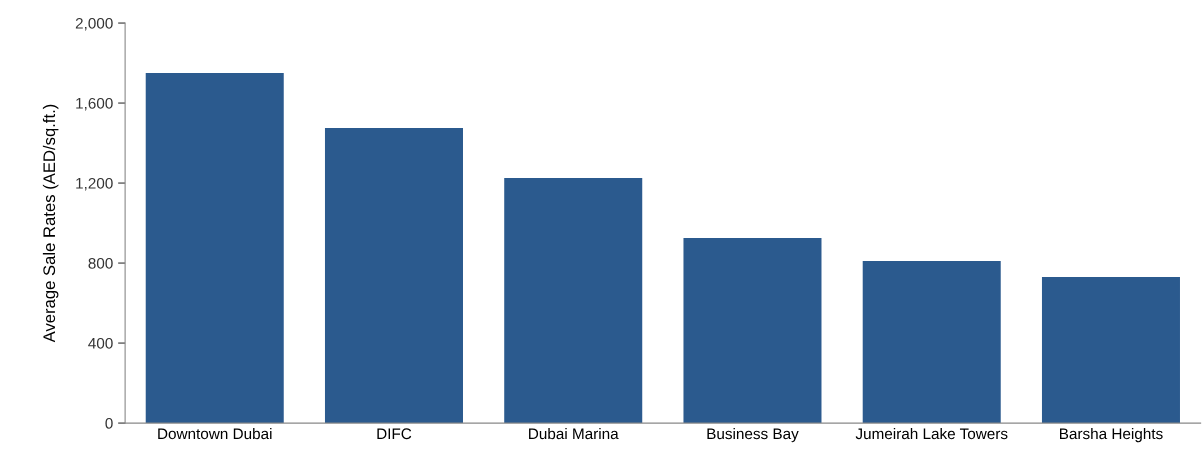 The width and height of the screenshot is (1203, 452). Describe the element at coordinates (574, 433) in the screenshot. I see `x-tick-label: Dubai Marina` at that location.